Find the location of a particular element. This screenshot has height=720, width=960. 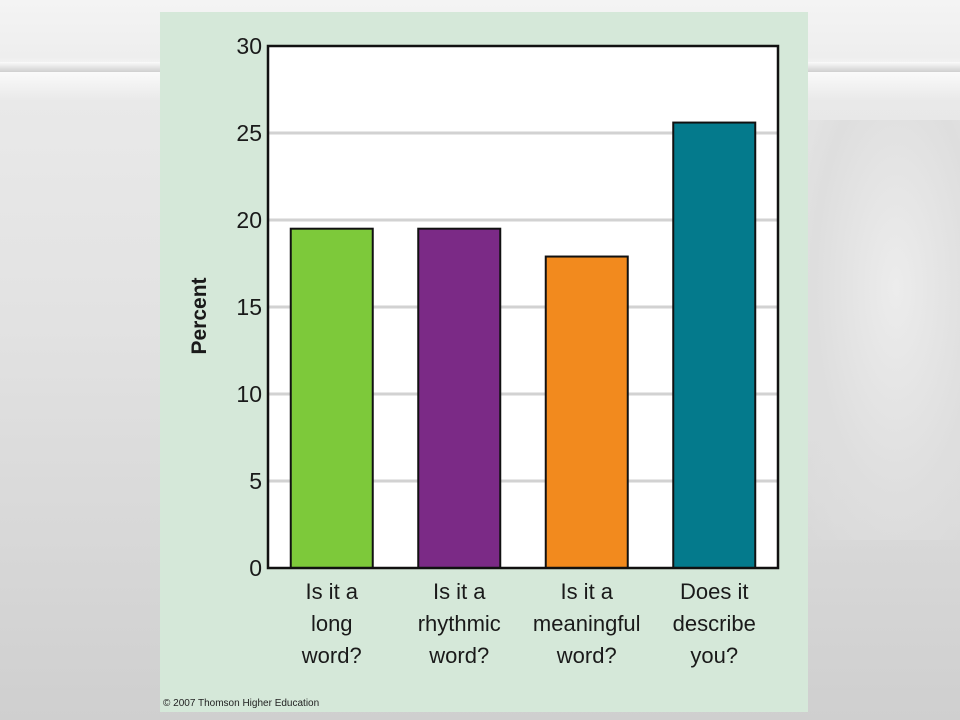

y-tick-label: 20 is located at coordinates (249, 220).